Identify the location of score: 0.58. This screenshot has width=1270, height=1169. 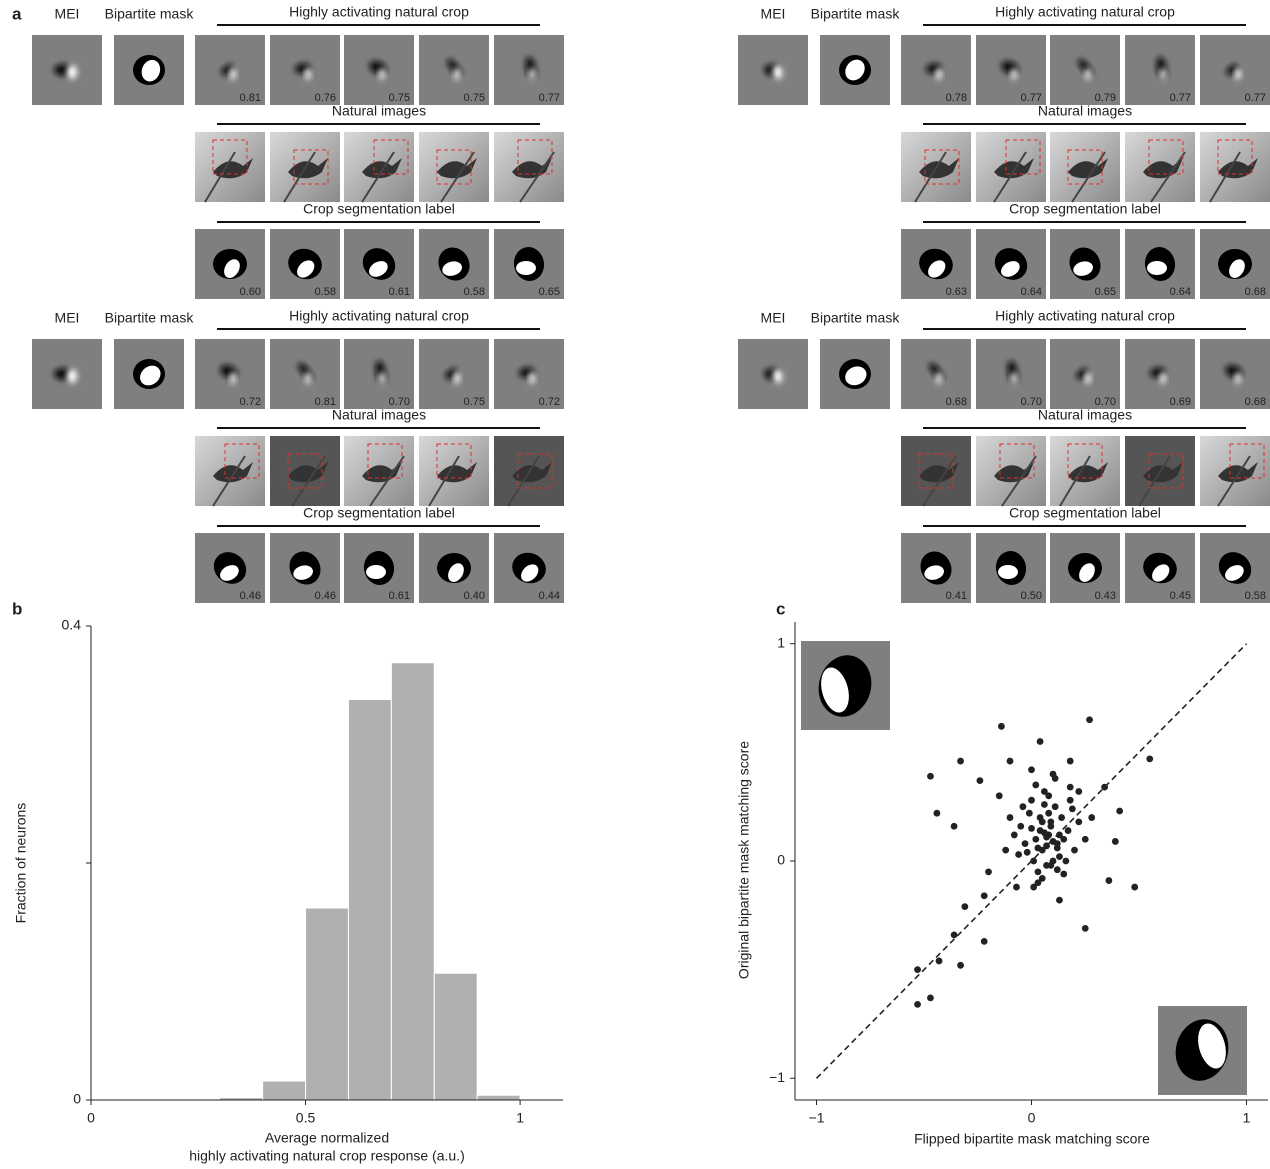
(325, 292).